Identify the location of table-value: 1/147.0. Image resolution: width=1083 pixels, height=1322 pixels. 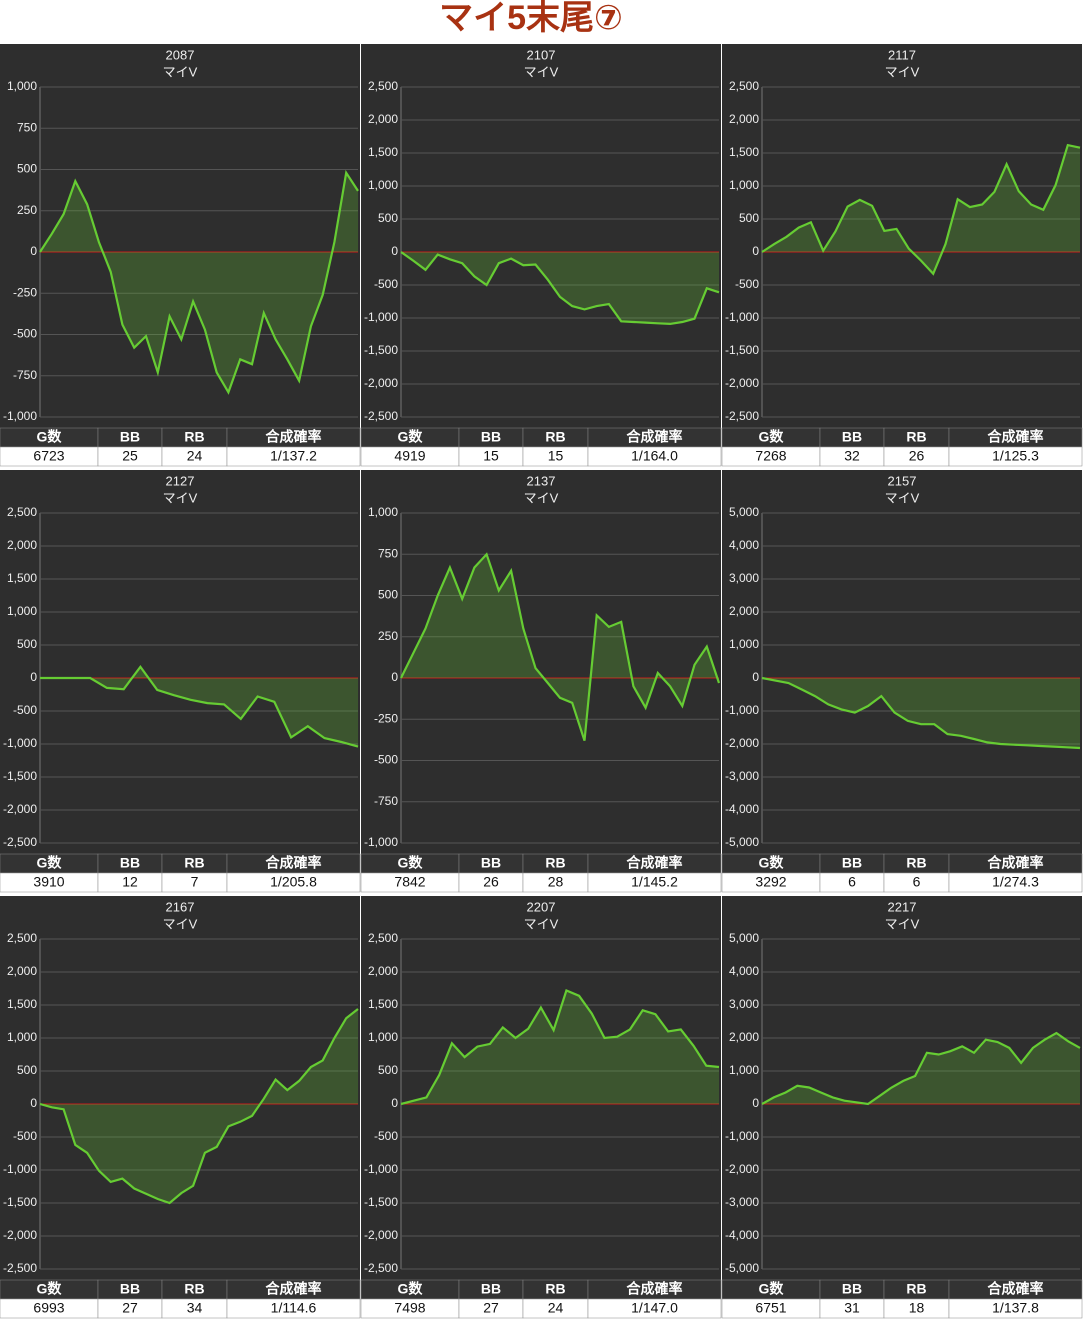
(654, 1308).